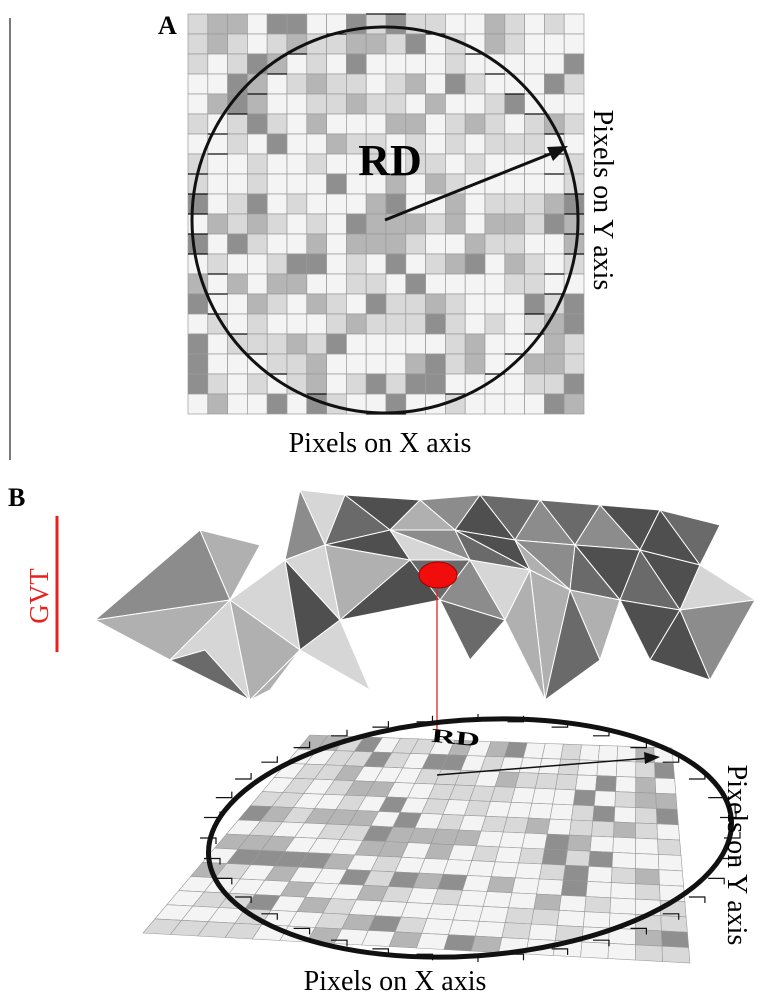  Describe the element at coordinates (39, 596) in the screenshot. I see `gvt-label: GVT` at that location.